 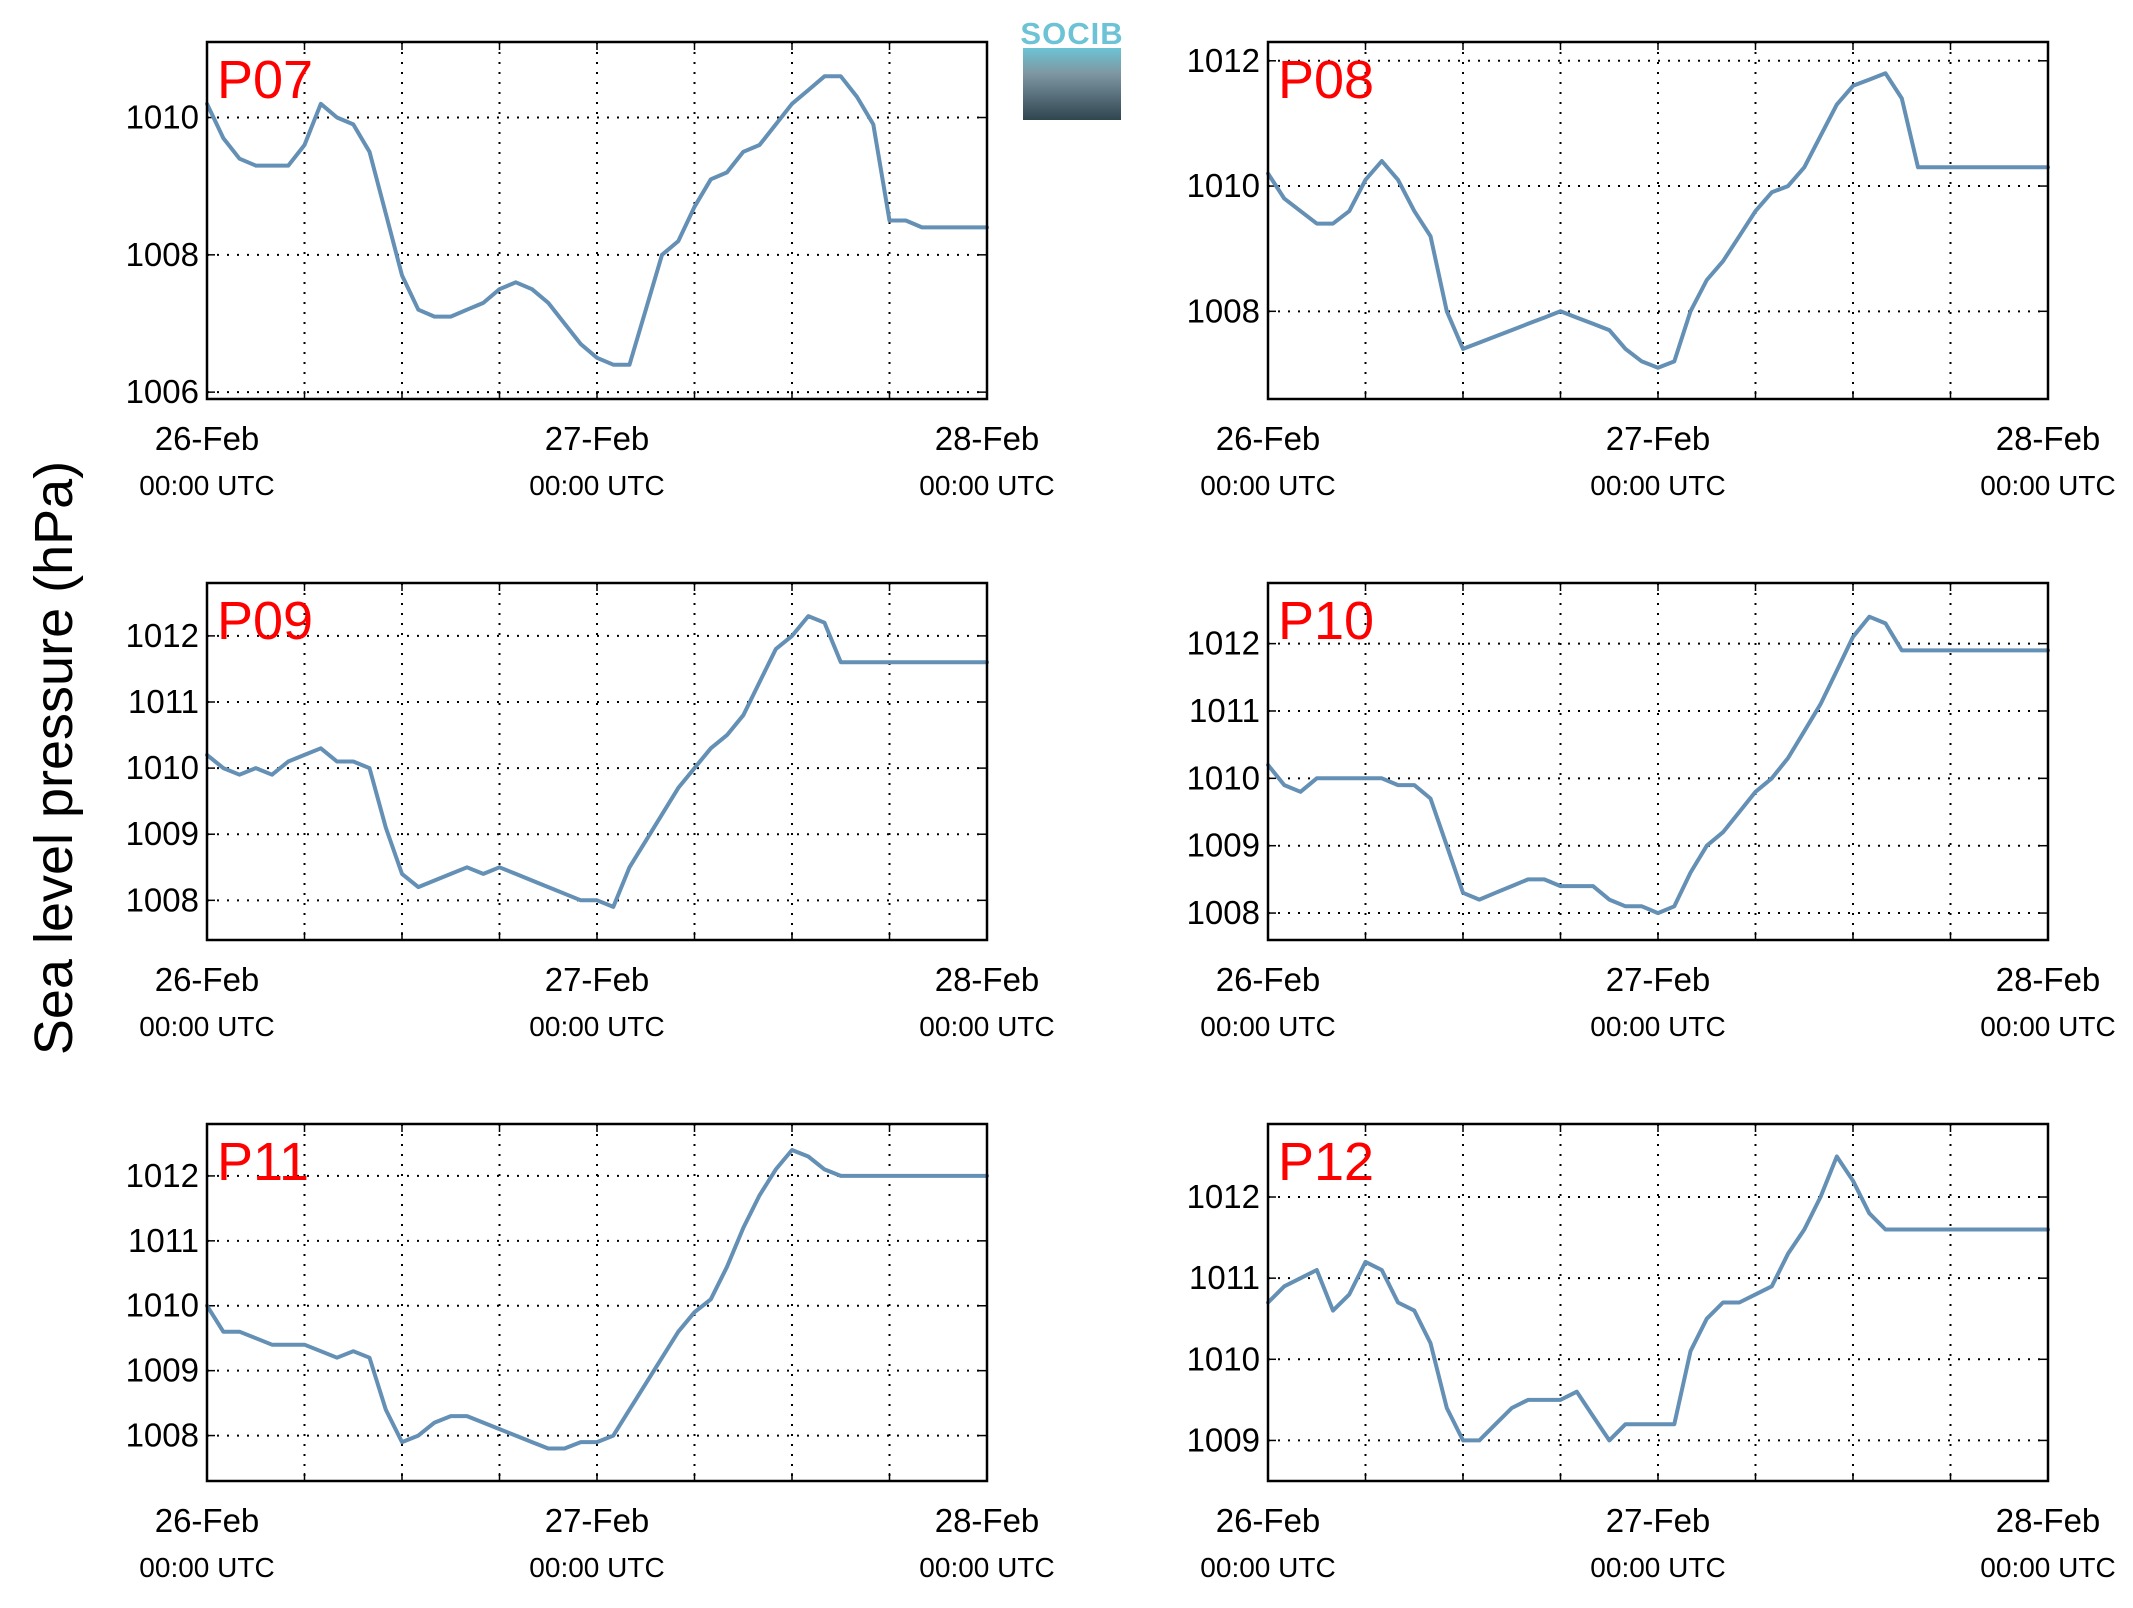 I want to click on socib-logo: SOCIB, so click(x=1071, y=68).